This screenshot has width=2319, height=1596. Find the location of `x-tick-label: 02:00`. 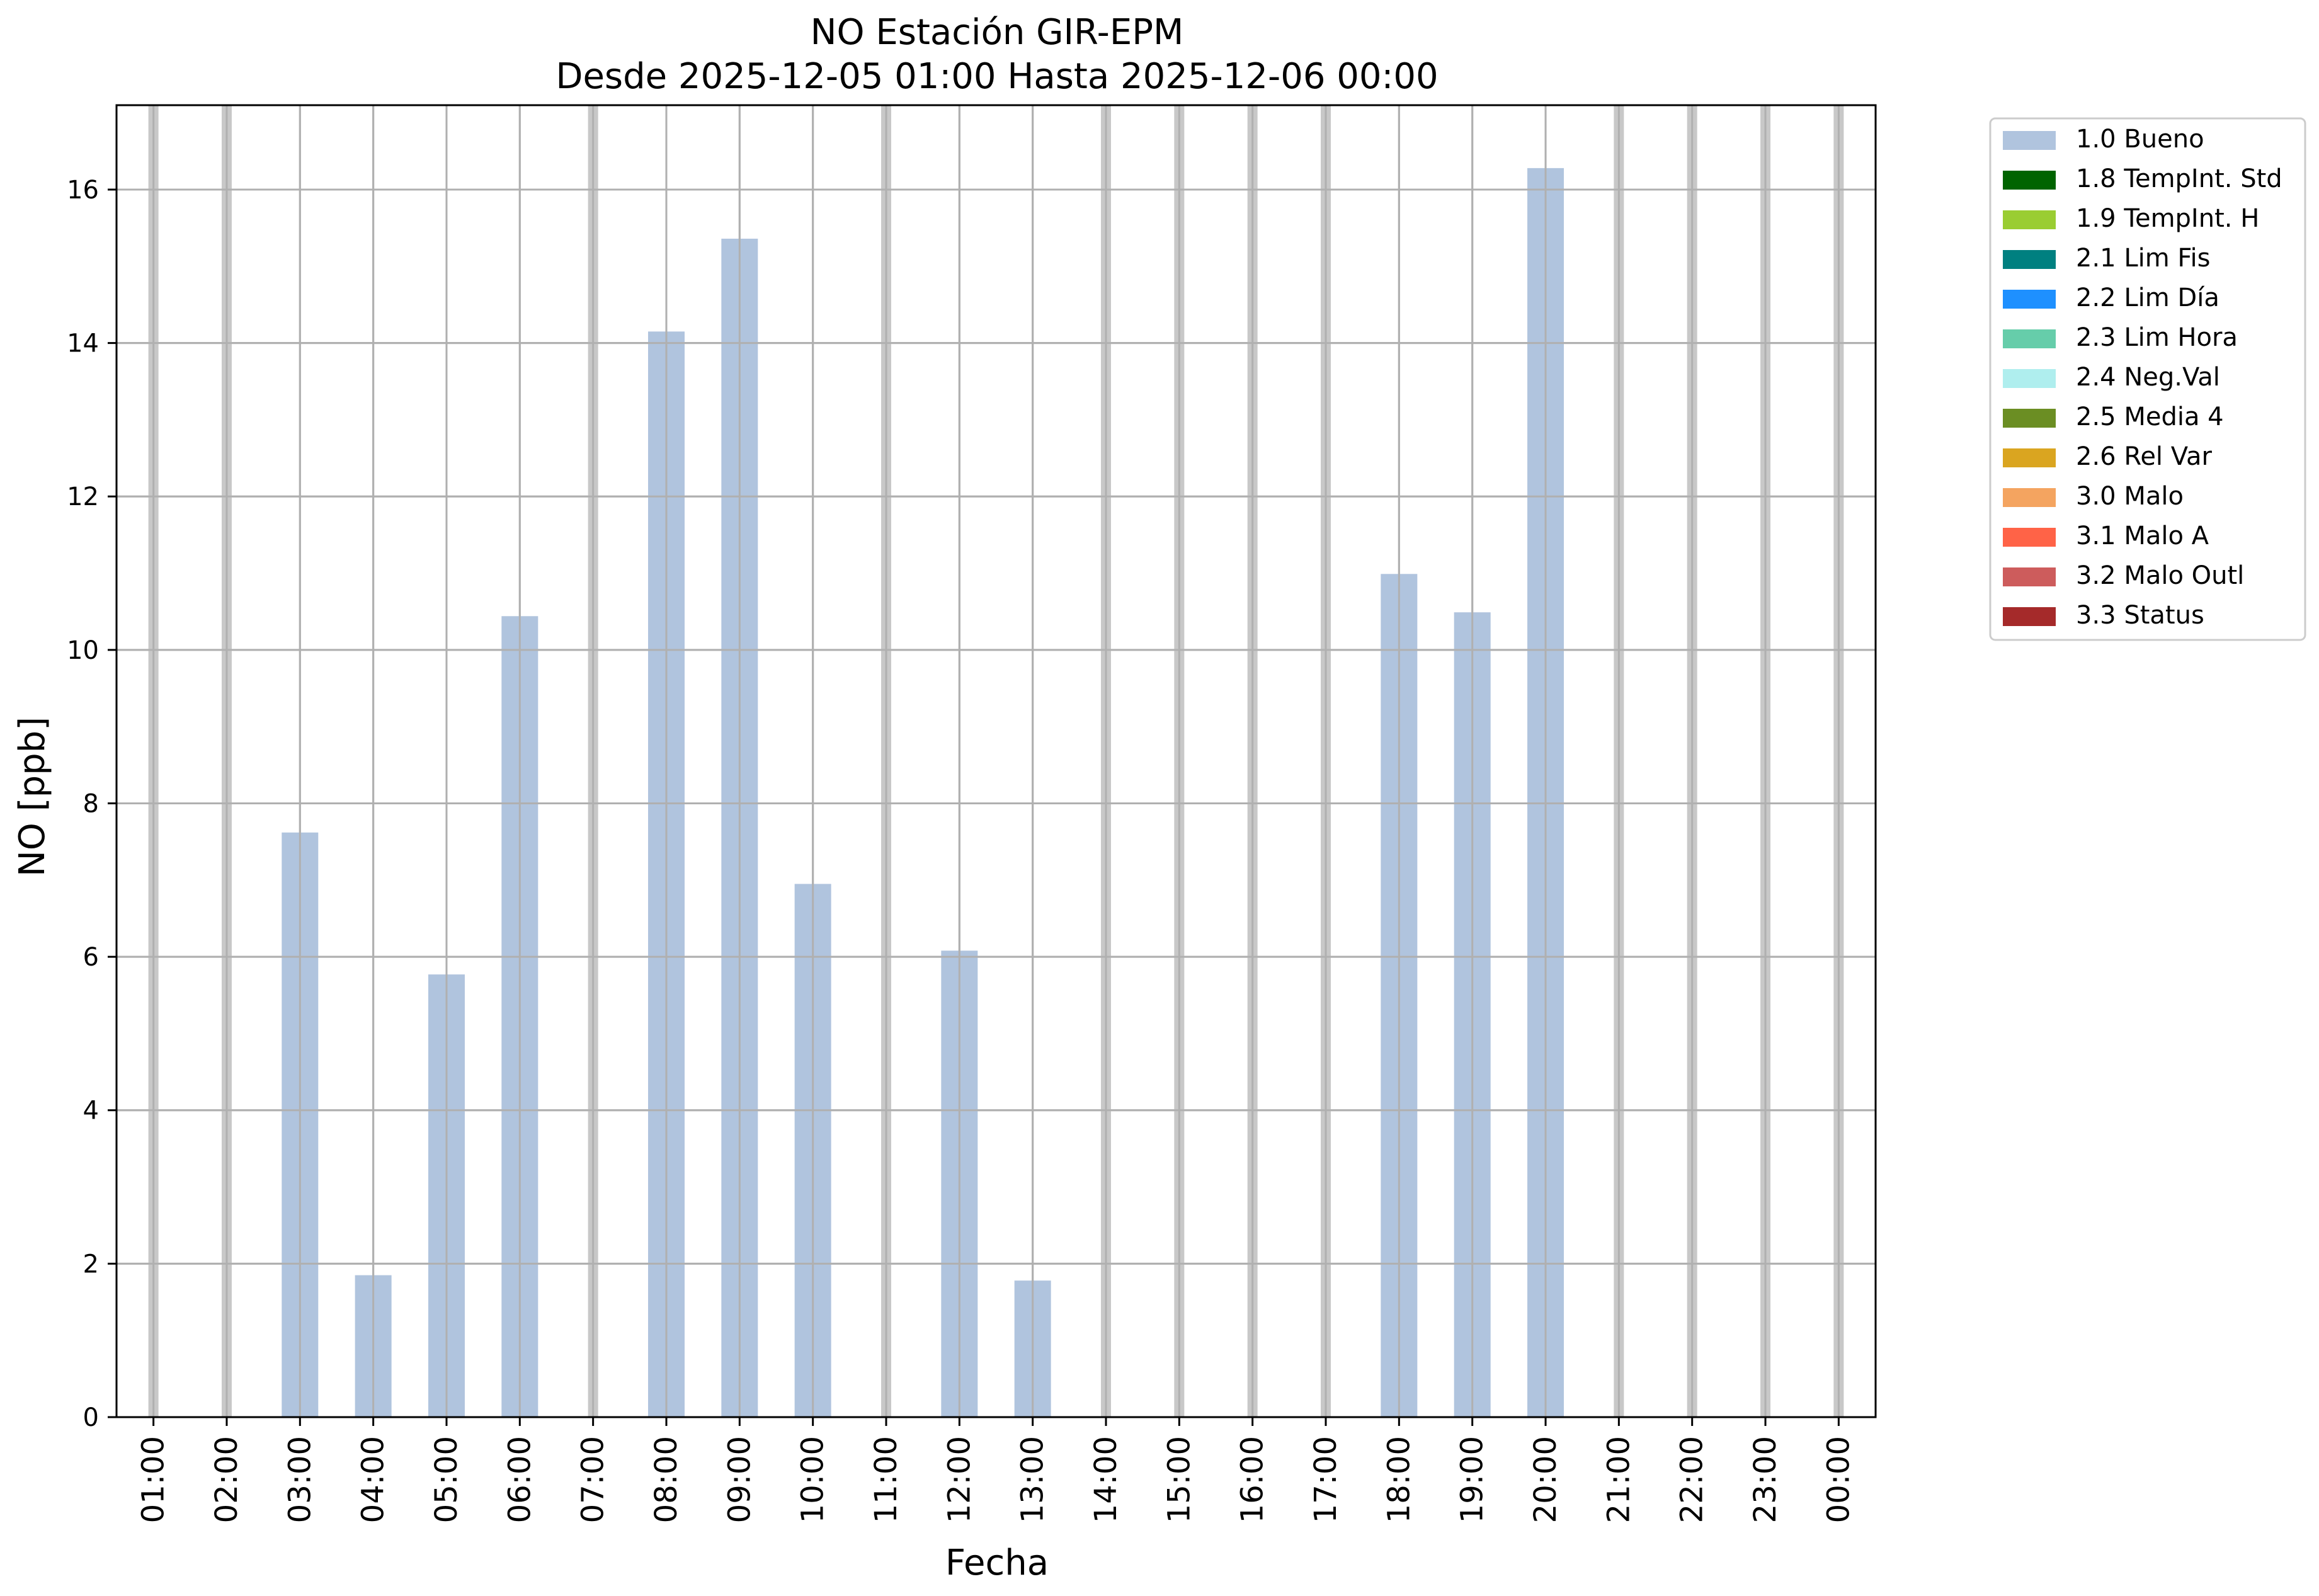

x-tick-label: 02:00 is located at coordinates (226, 1479).